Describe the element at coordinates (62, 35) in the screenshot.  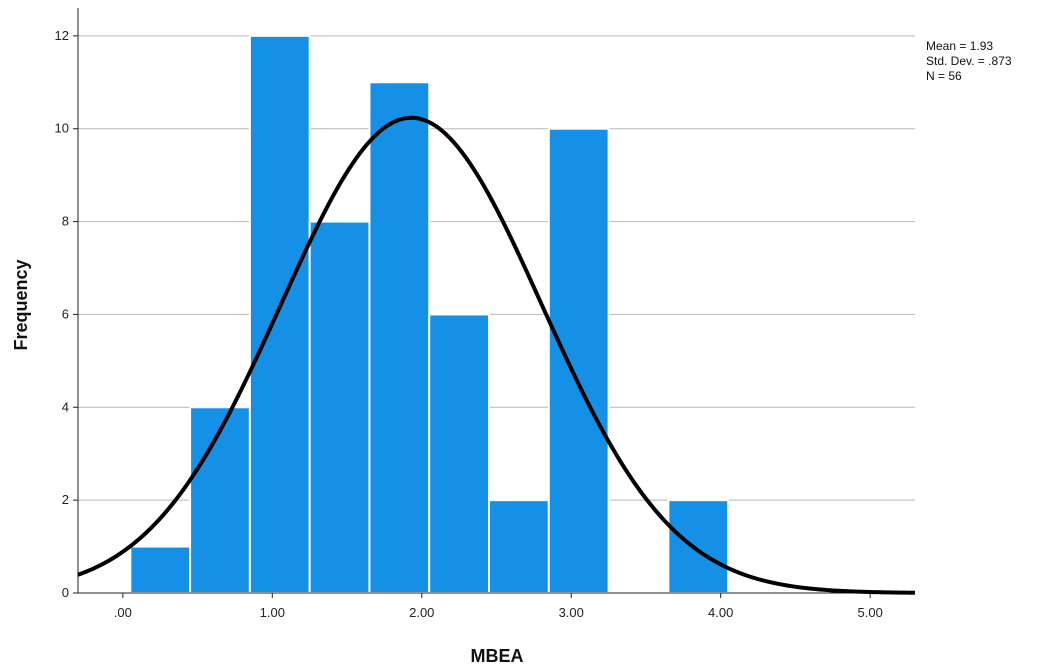
I see `y-tick-label: 12` at that location.